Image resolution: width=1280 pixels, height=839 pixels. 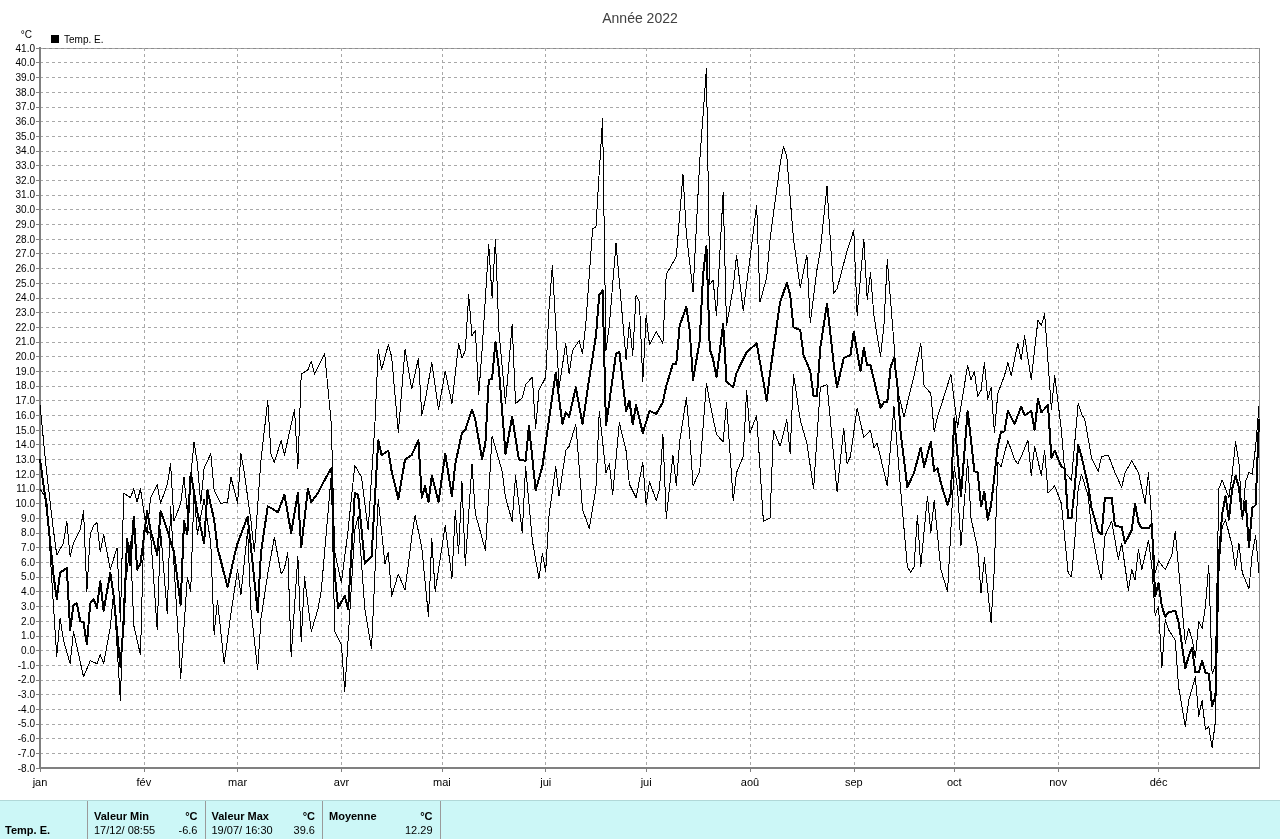 I want to click on x-tick-label: nov, so click(x=1058, y=781).